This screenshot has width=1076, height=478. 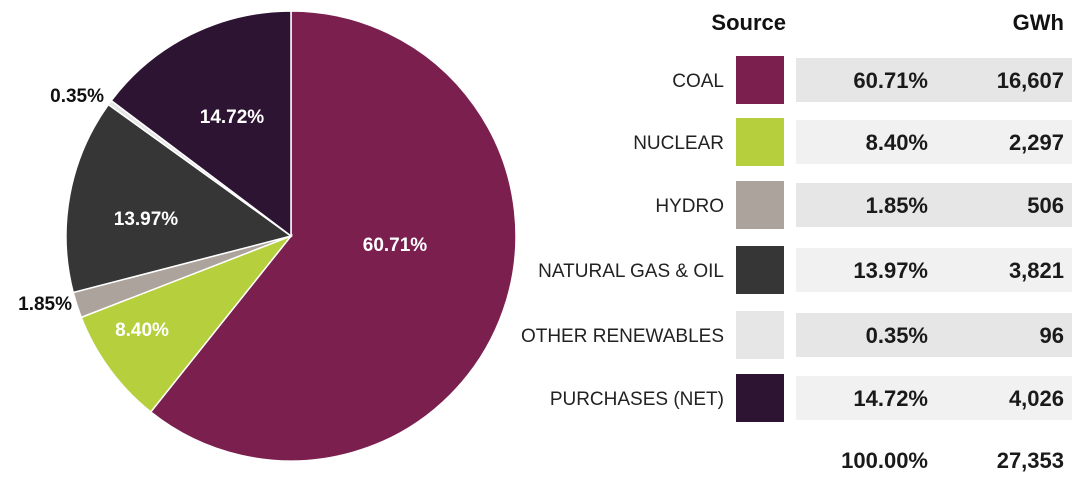 I want to click on table-row-hydro: HYDRO 1.85% 506, so click(x=538, y=206).